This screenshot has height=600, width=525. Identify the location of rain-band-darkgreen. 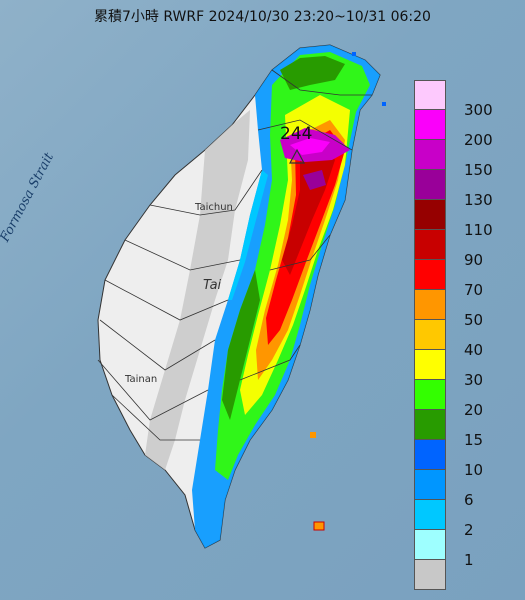
(241, 345).